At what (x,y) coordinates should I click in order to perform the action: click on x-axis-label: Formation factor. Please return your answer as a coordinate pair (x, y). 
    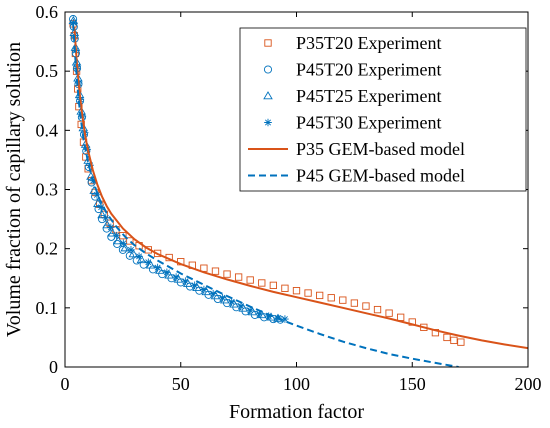
    Looking at the image, I should click on (296, 412).